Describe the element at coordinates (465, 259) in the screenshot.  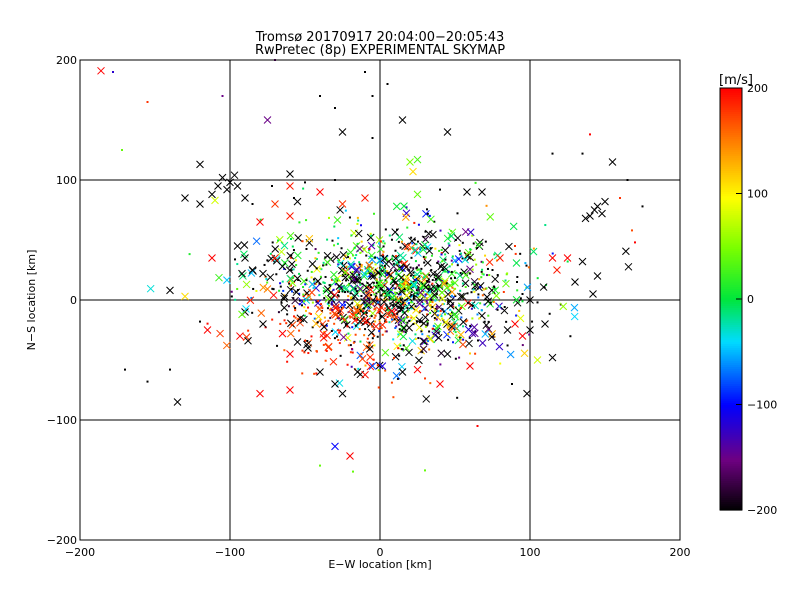
I see `data-point-x-c961` at that location.